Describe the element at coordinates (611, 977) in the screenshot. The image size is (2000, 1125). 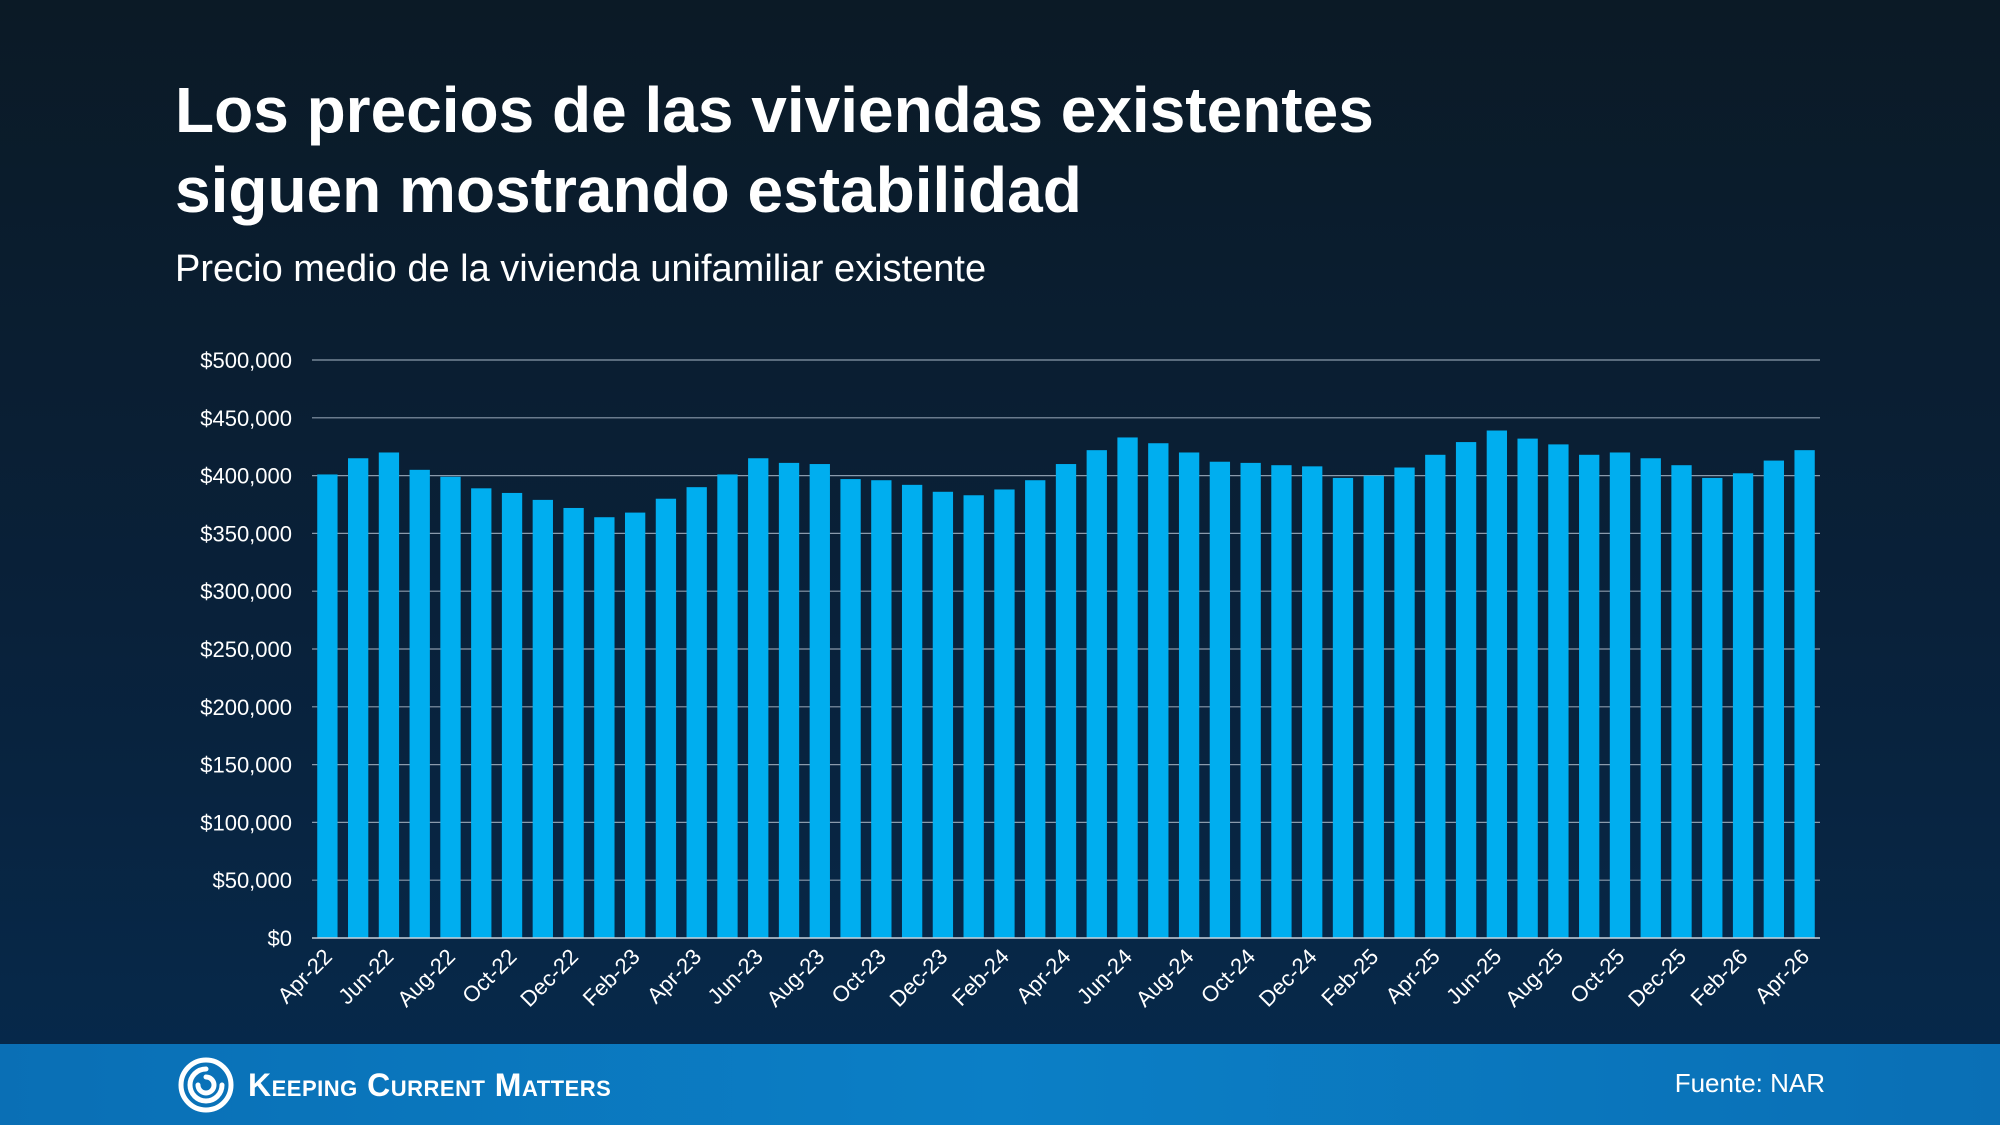
I see `x-tick-label: Feb-23` at that location.